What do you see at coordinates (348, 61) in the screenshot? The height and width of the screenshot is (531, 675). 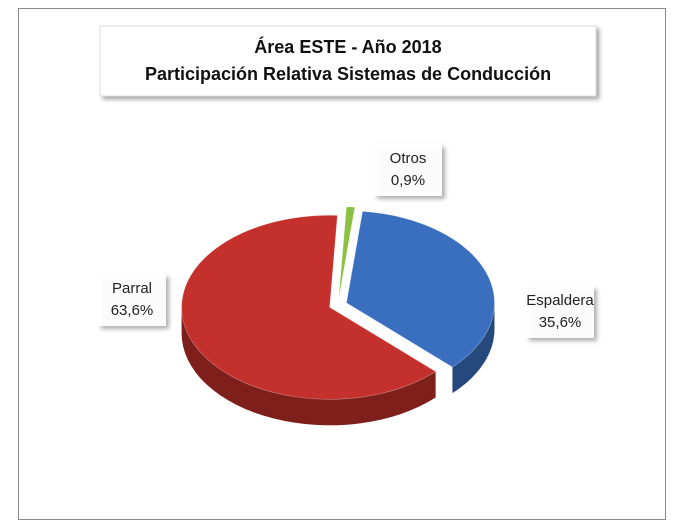 I see `title-box` at bounding box center [348, 61].